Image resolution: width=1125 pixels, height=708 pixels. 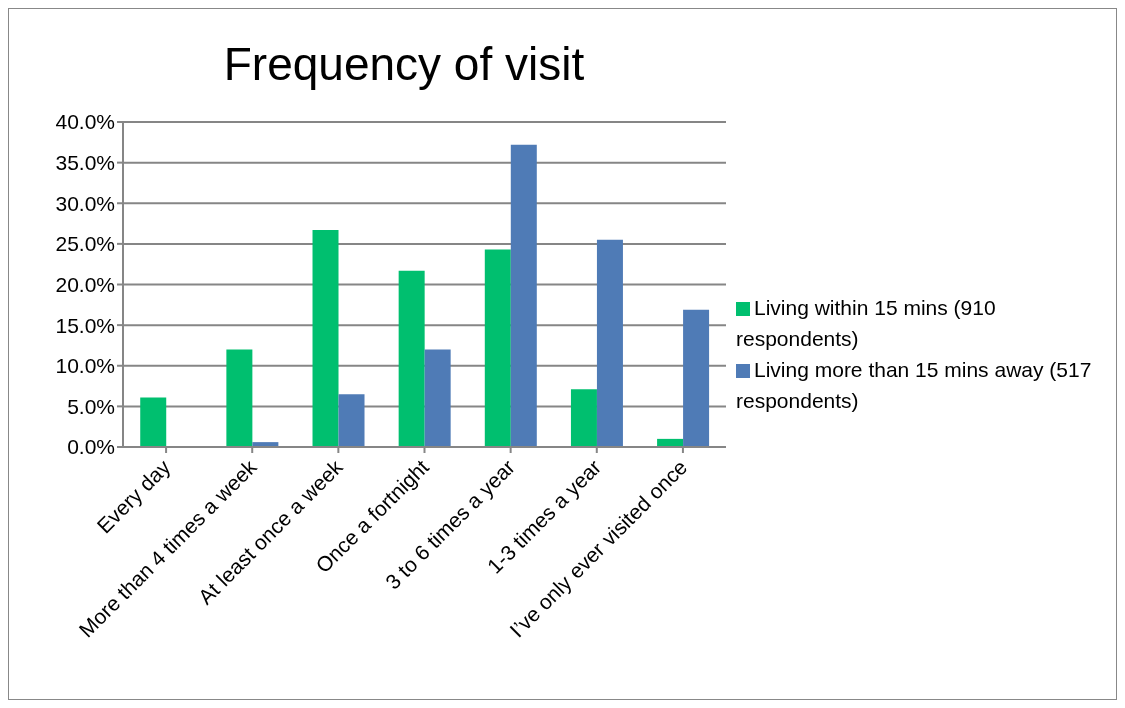 I want to click on chart-title: Frequency of visit, so click(x=404, y=64).